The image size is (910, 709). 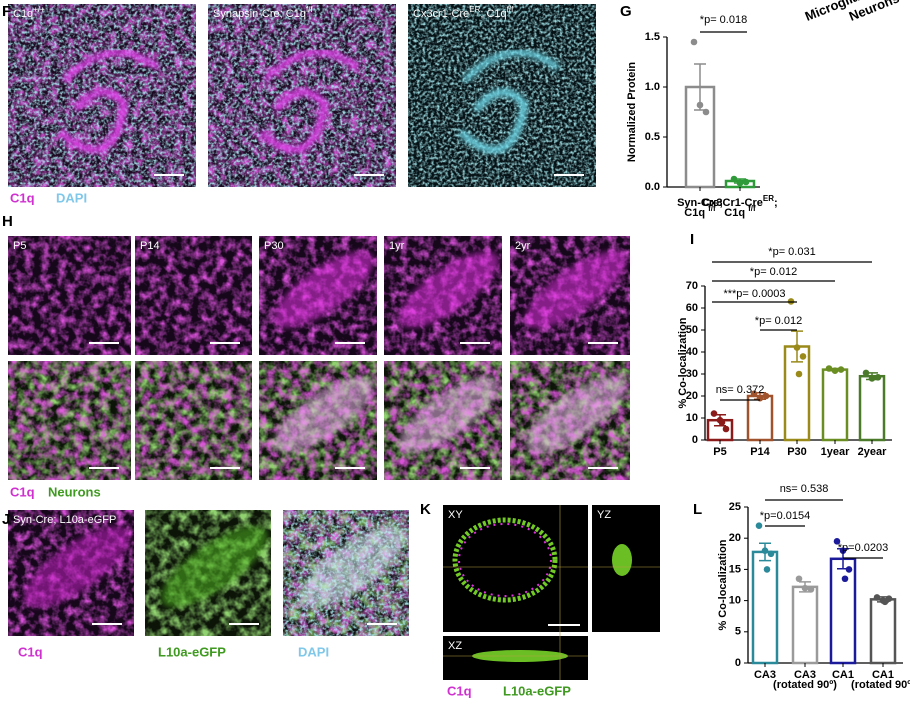 I want to click on legend-c1q: C1q, so click(x=22, y=491).